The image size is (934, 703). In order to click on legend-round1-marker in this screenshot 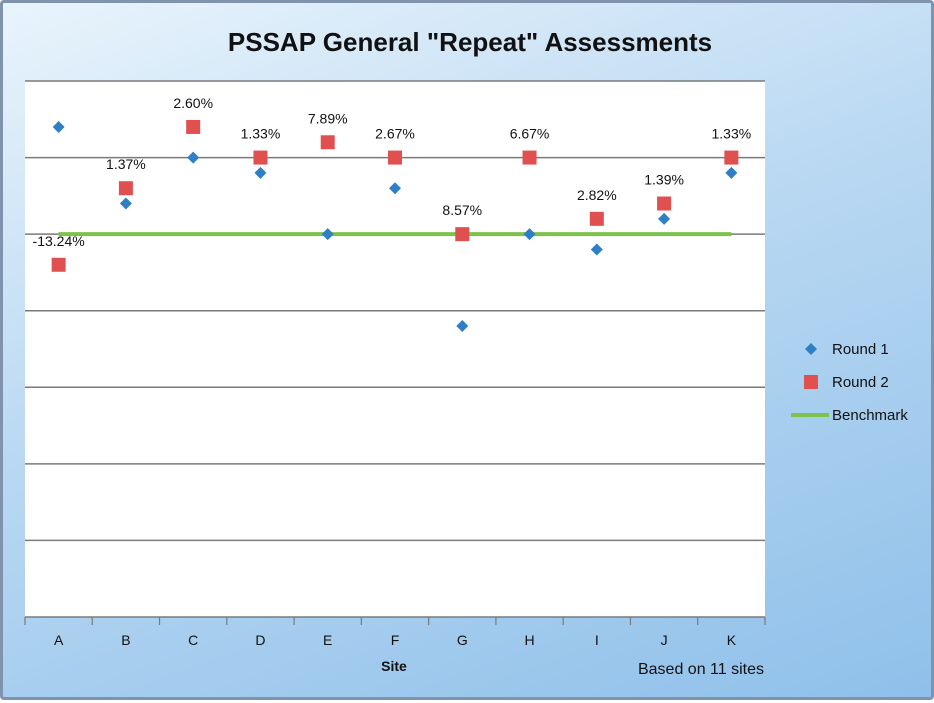, I will do `click(811, 349)`.